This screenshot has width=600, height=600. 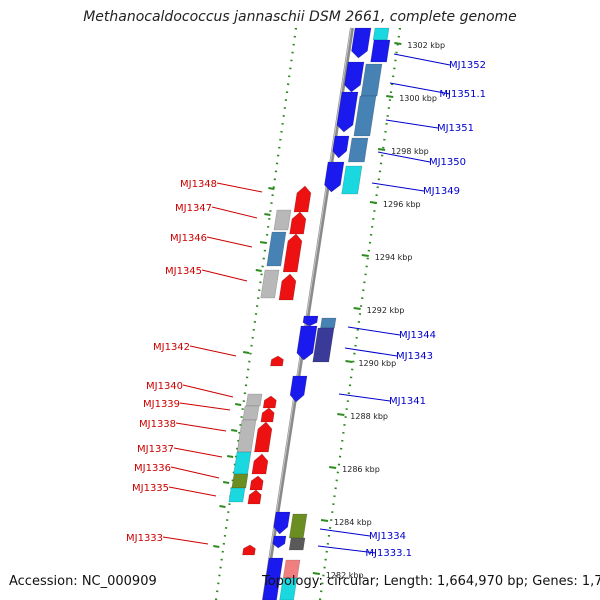 What do you see at coordinates (155, 449) in the screenshot?
I see `gene-label-minus: MJ1337` at bounding box center [155, 449].